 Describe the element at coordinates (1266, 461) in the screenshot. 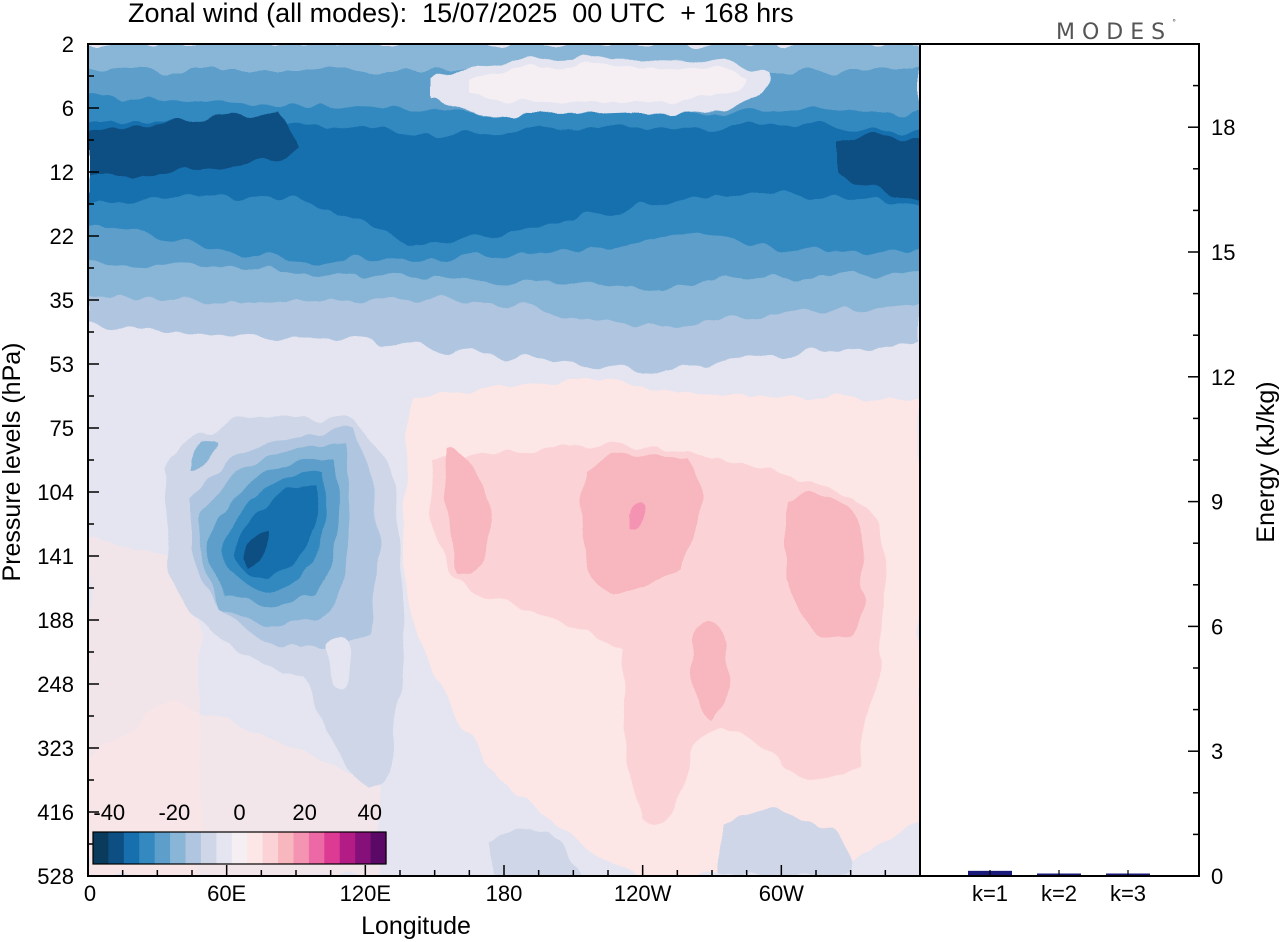

I see `energy-axis-label: Energy (kJ/kg)` at that location.